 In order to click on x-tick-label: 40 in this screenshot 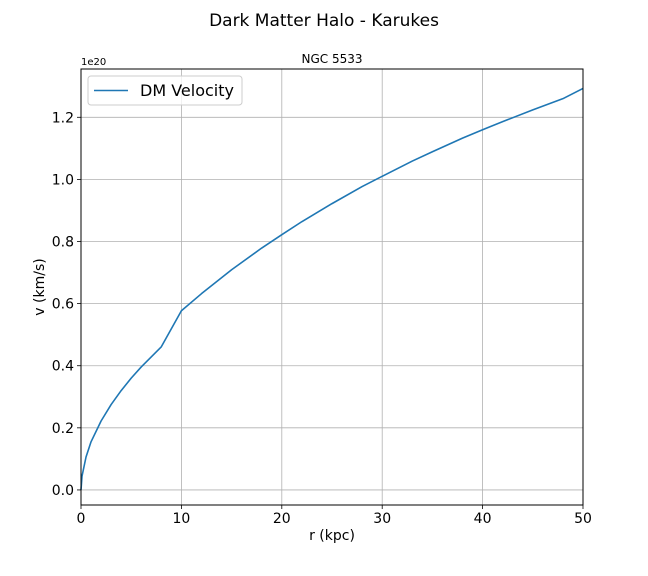, I will do `click(483, 519)`.